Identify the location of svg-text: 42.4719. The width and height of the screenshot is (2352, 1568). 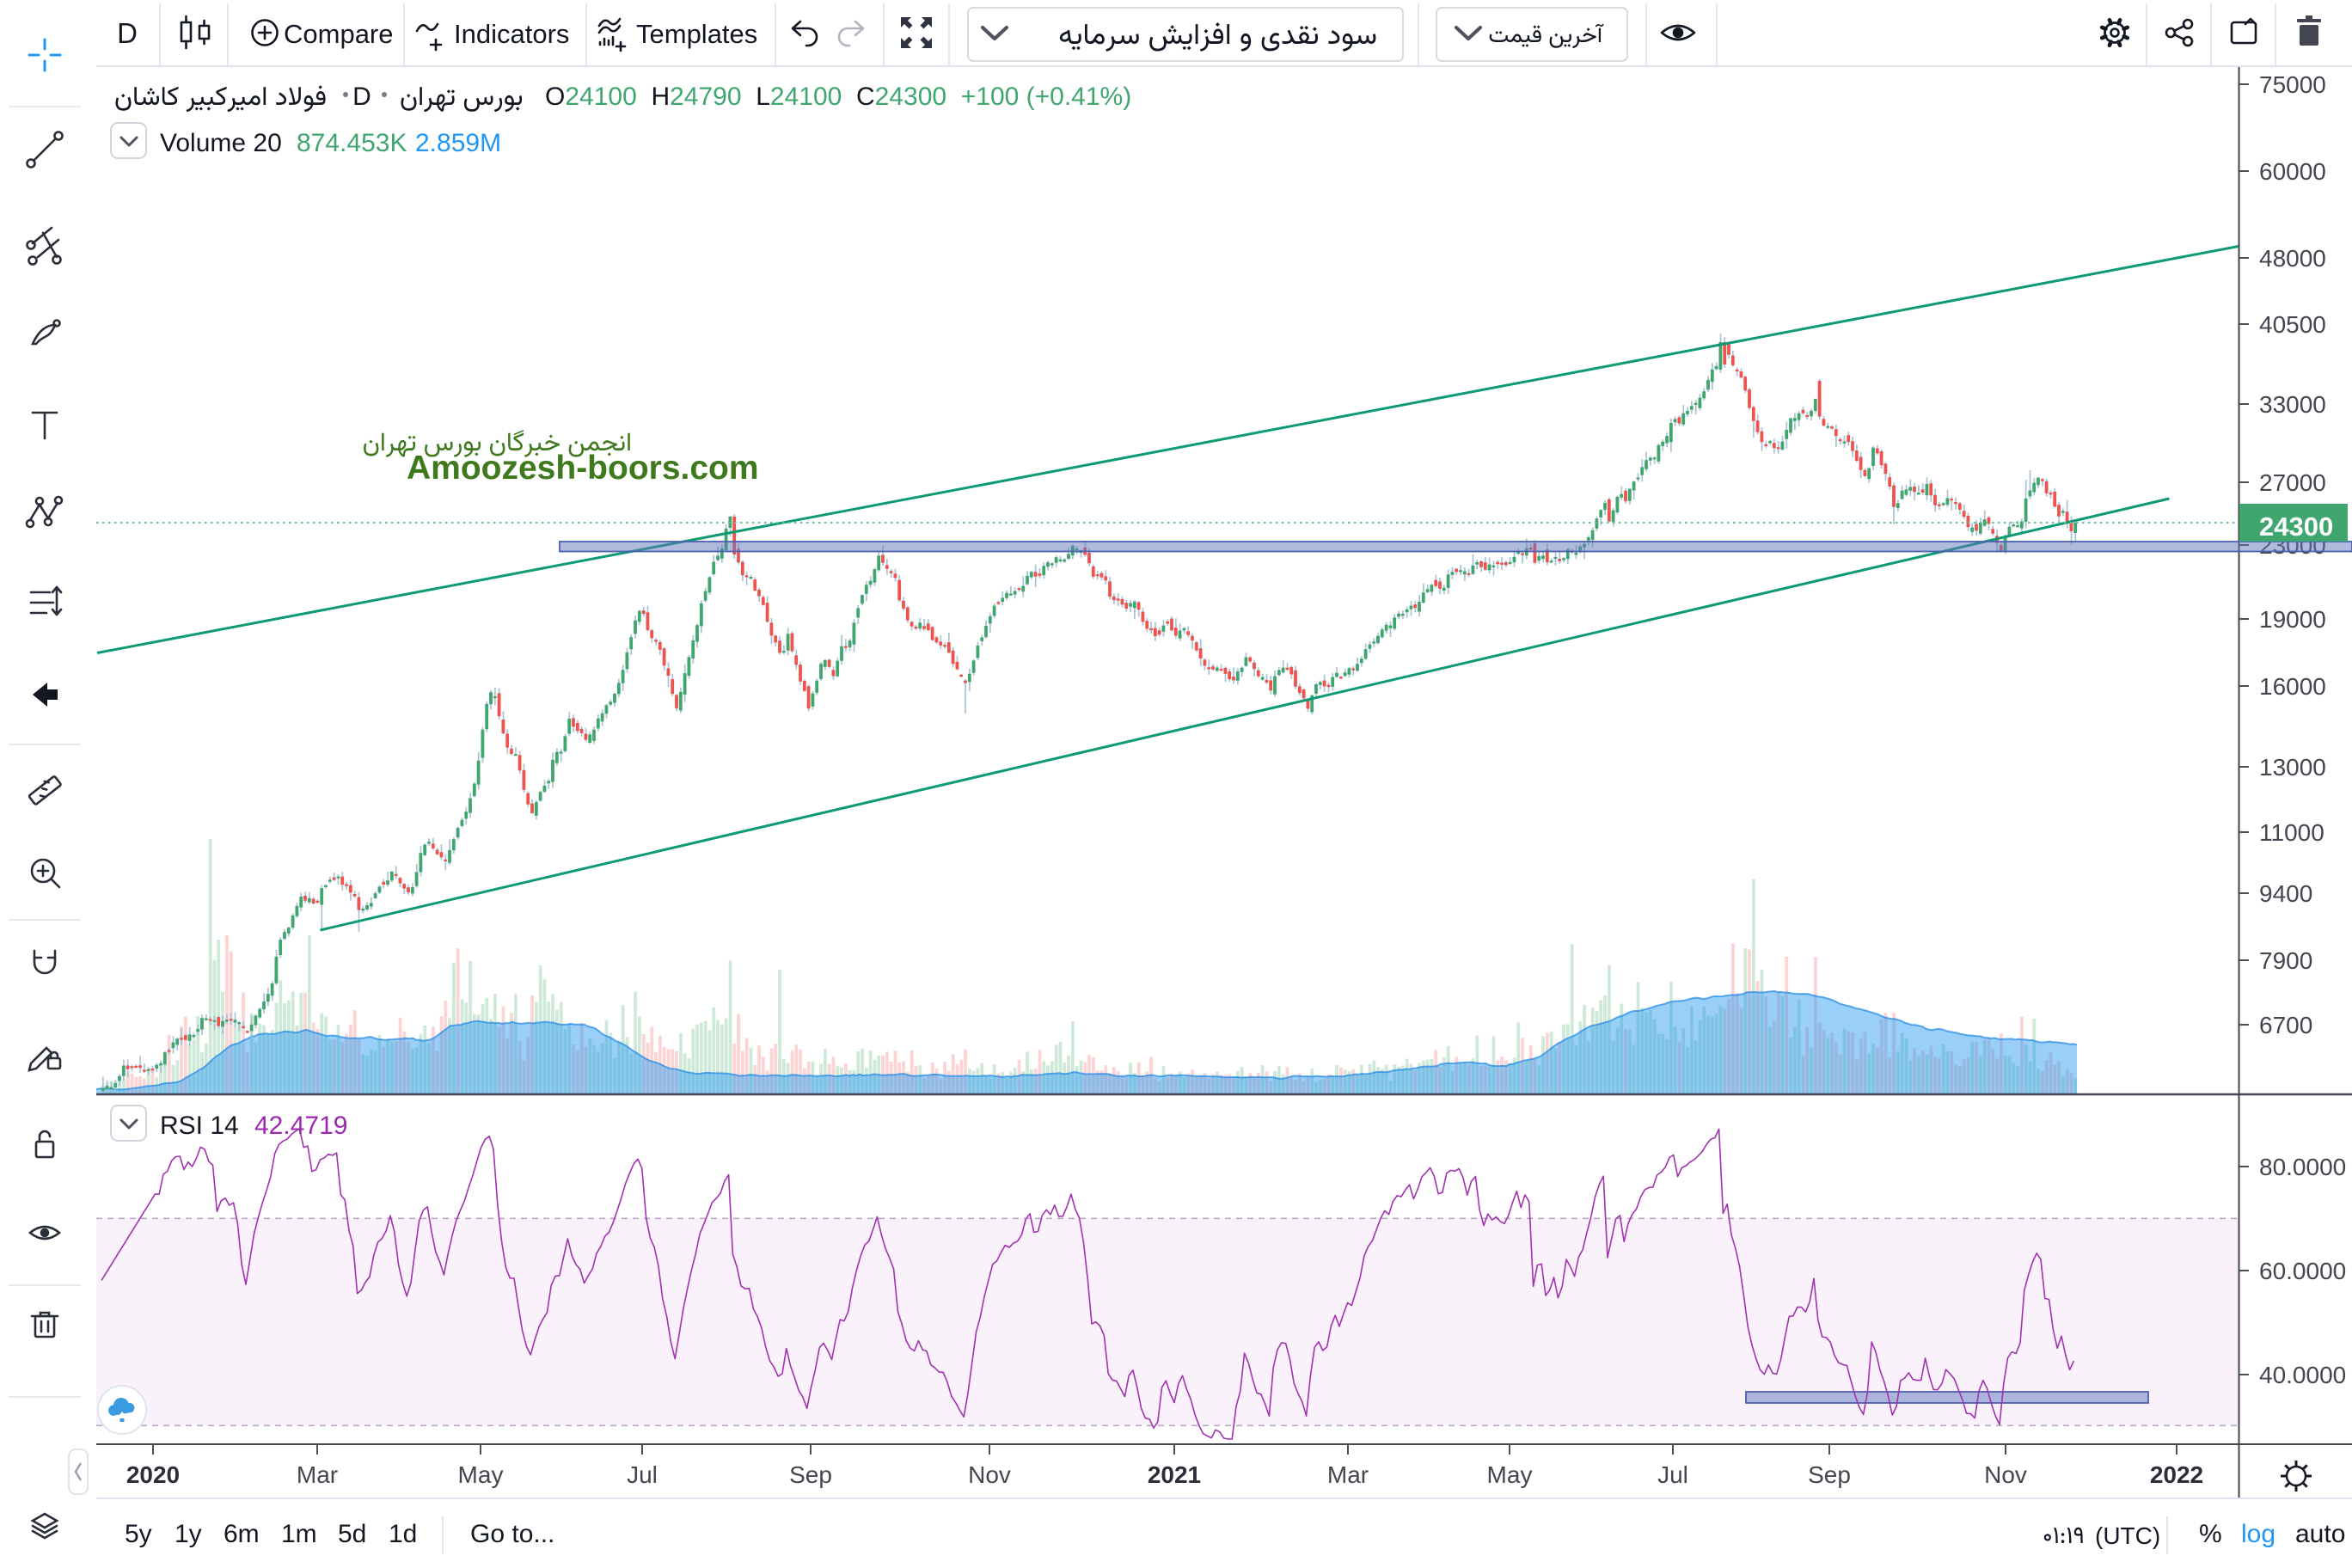
(300, 1126).